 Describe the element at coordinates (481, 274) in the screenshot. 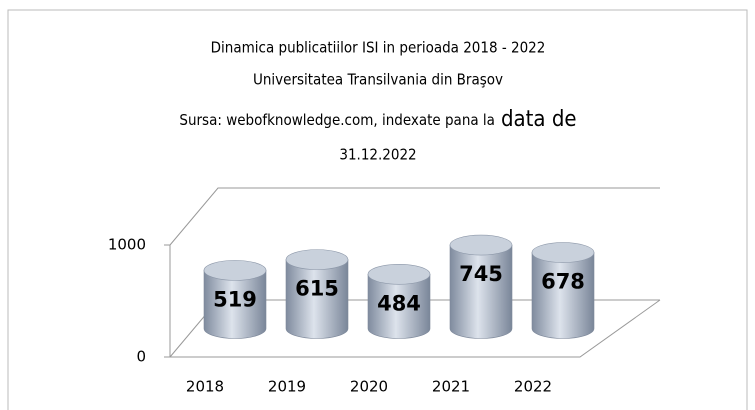

I see `value-label: 745` at that location.